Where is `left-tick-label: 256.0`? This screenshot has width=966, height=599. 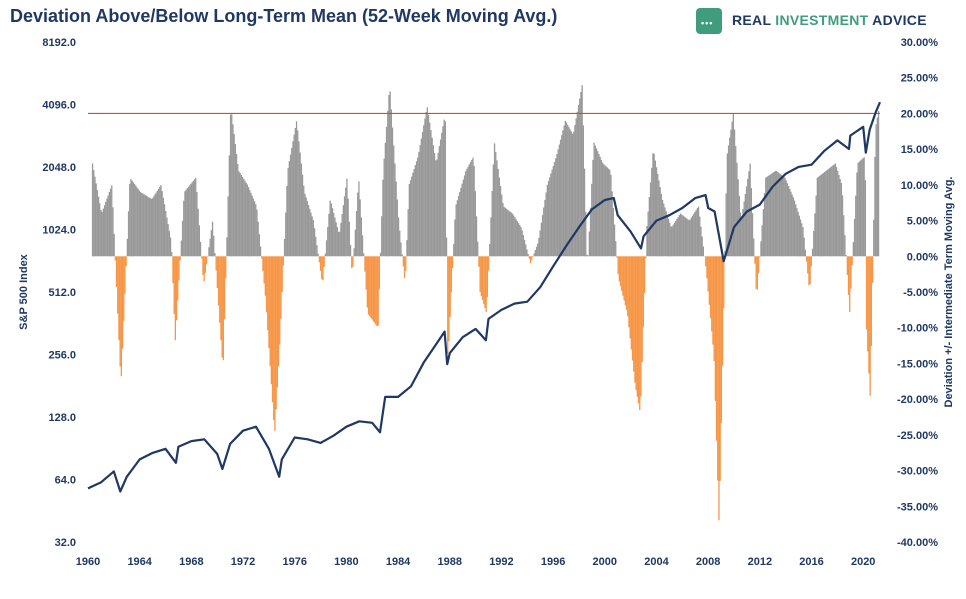 left-tick-label: 256.0 is located at coordinates (62, 356).